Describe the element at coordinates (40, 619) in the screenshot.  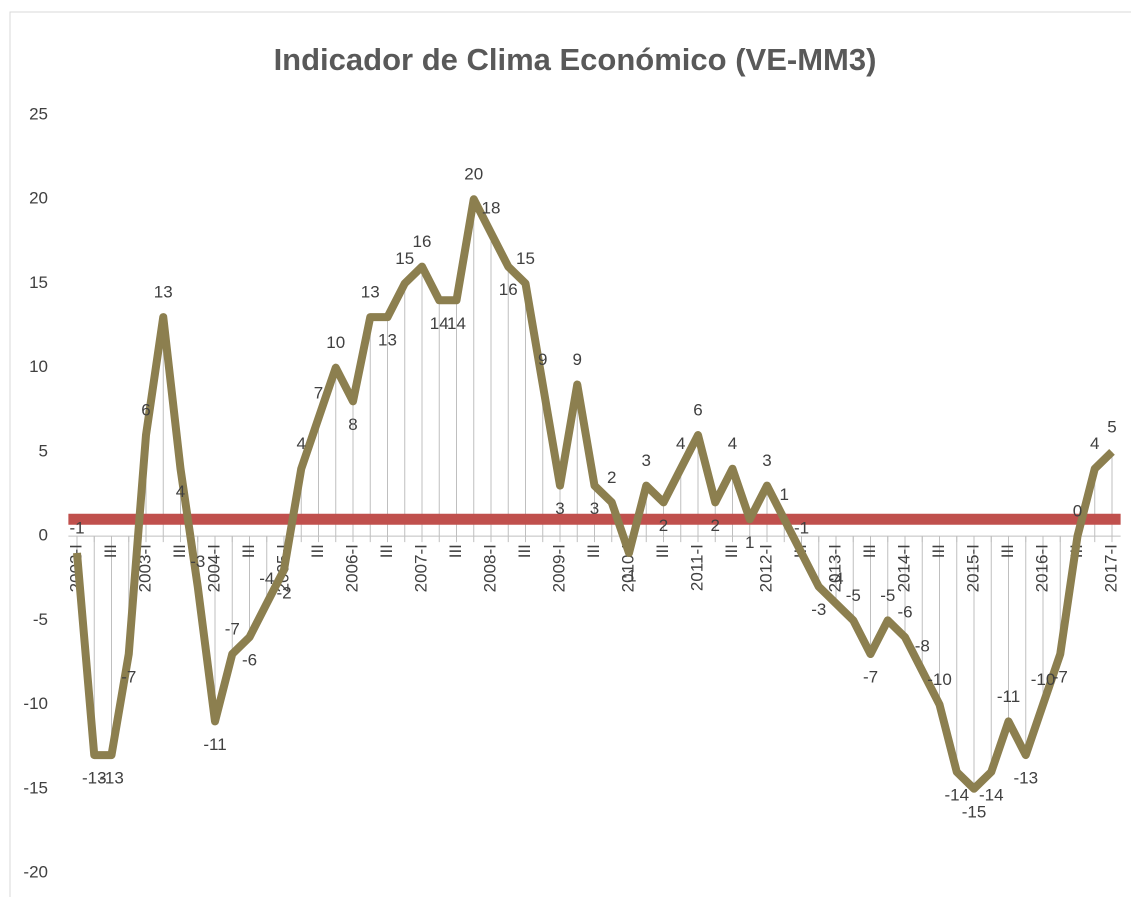
I see `y-tick-label: -5` at that location.